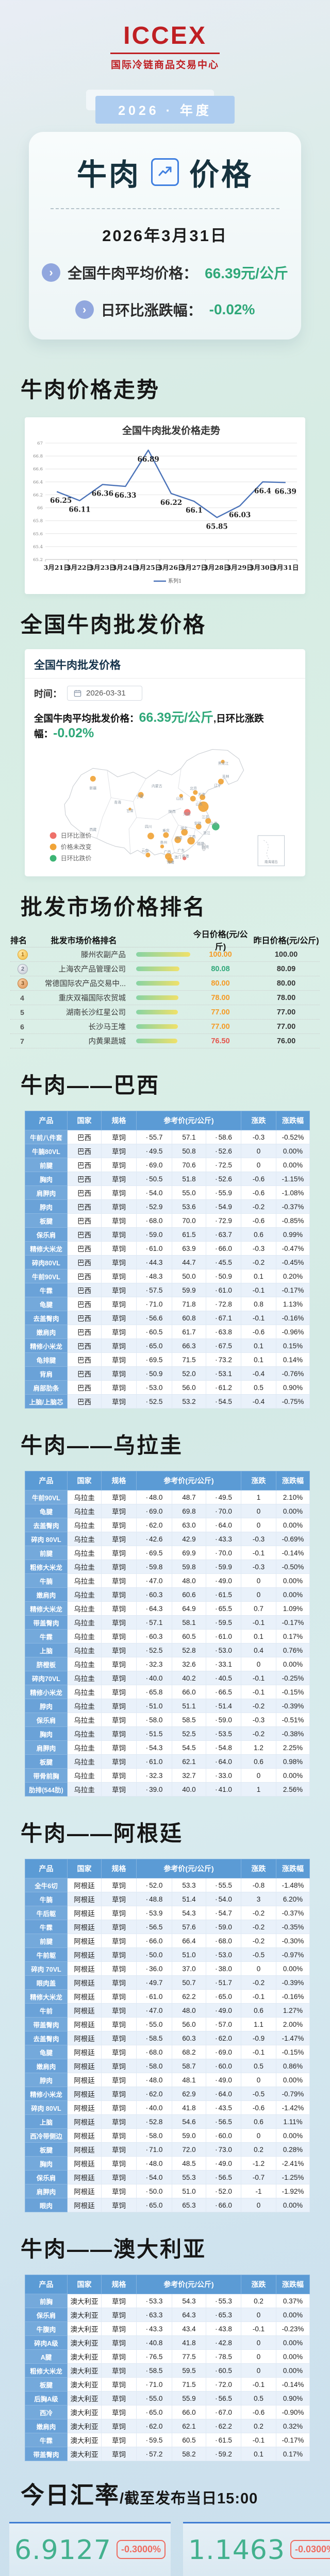 The image size is (330, 2576). What do you see at coordinates (102, 1833) in the screenshot?
I see `section-heading-country: 牛肉——阿根廷` at bounding box center [102, 1833].